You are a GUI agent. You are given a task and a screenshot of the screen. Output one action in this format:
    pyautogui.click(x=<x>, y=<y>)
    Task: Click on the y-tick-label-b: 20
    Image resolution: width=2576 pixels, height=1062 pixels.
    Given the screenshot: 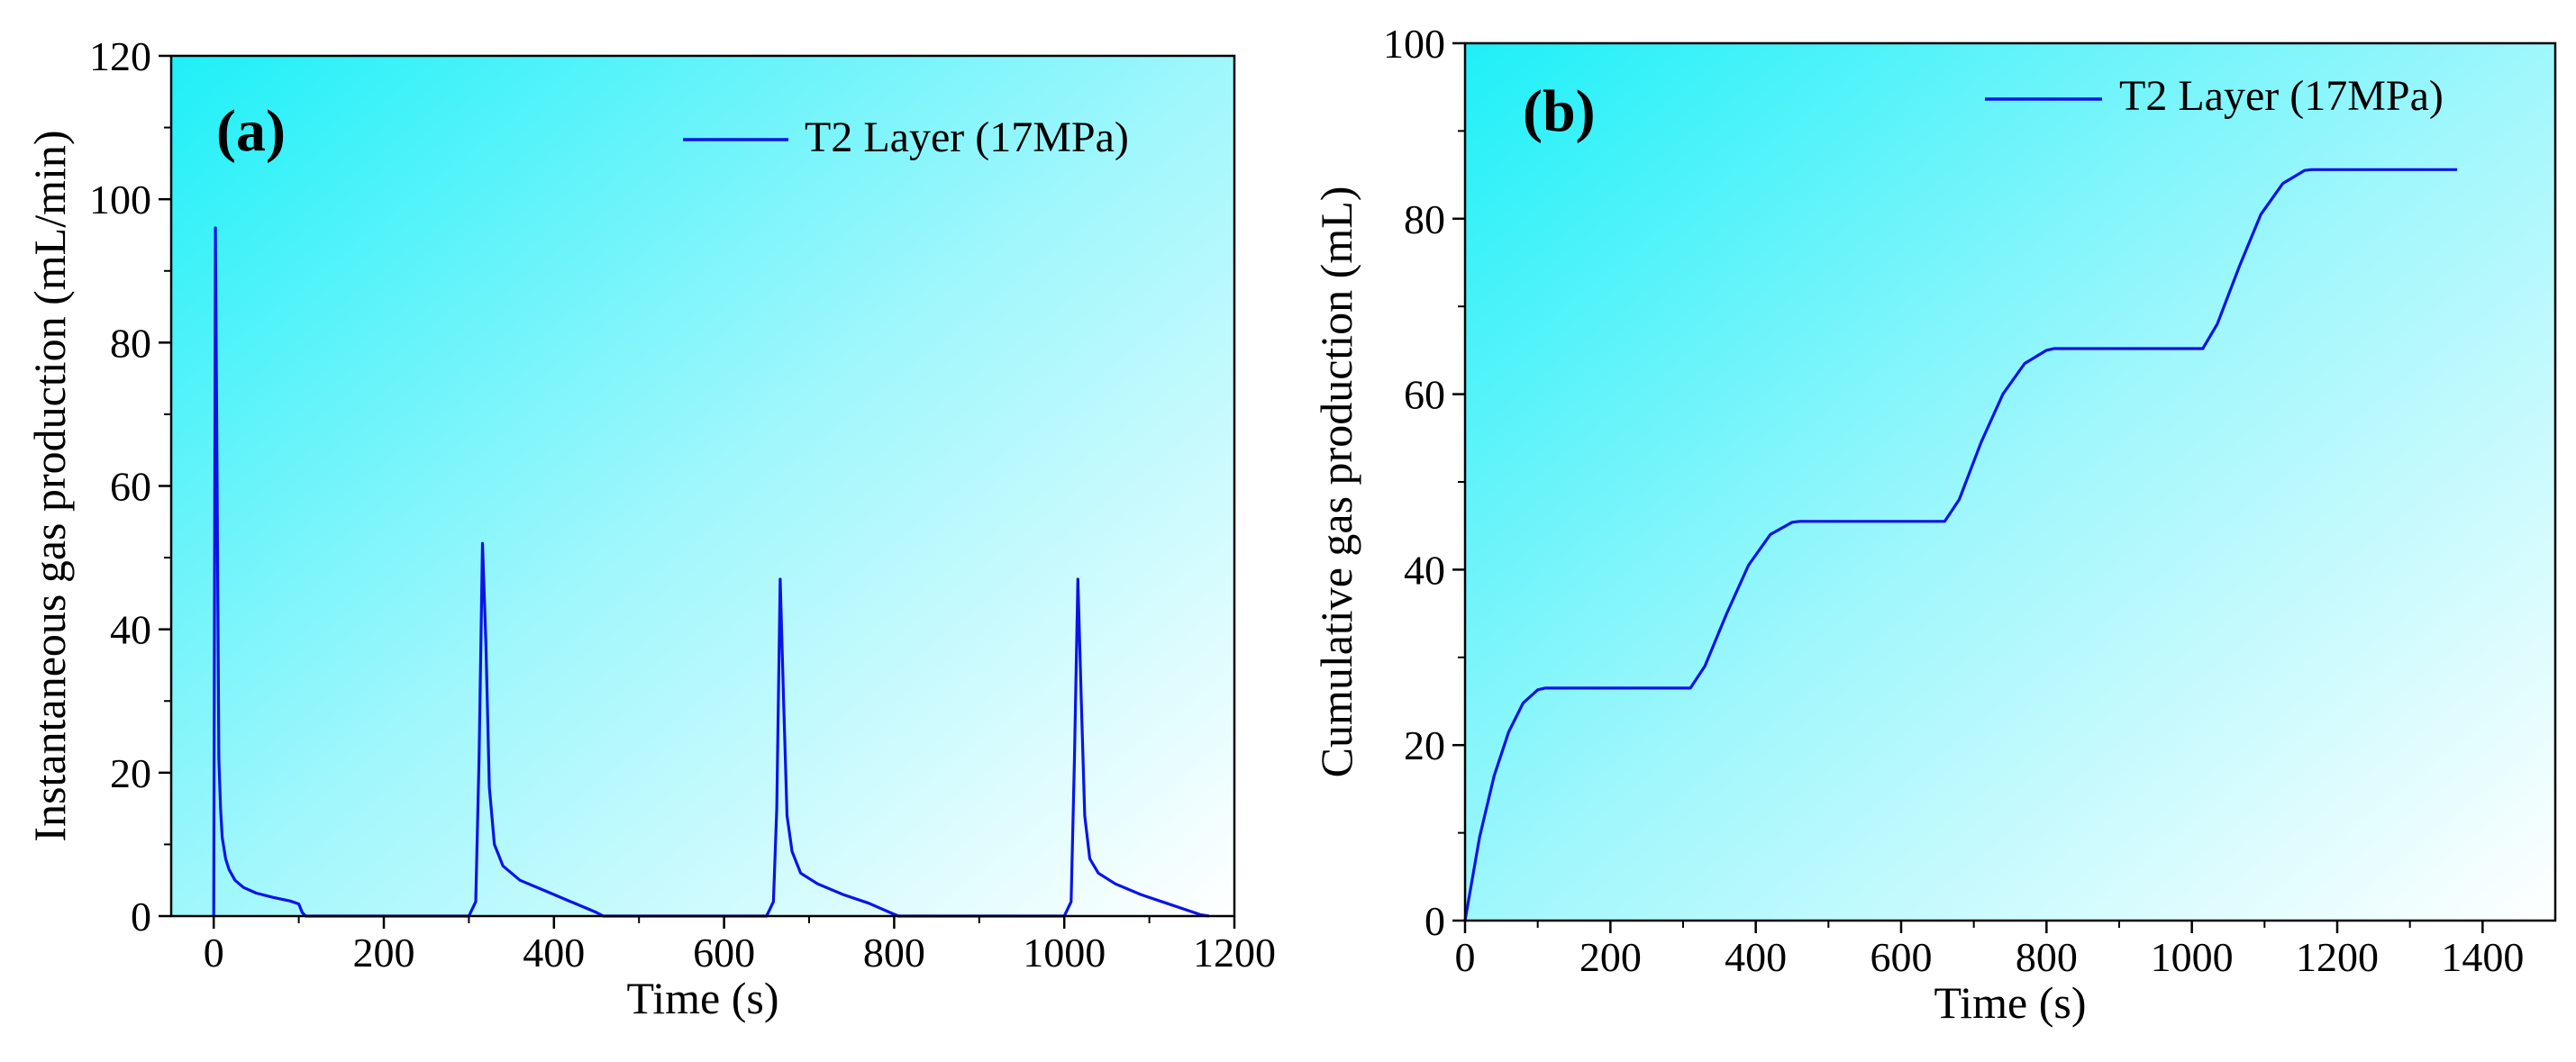 What is the action you would take?
    pyautogui.click(x=1424, y=745)
    